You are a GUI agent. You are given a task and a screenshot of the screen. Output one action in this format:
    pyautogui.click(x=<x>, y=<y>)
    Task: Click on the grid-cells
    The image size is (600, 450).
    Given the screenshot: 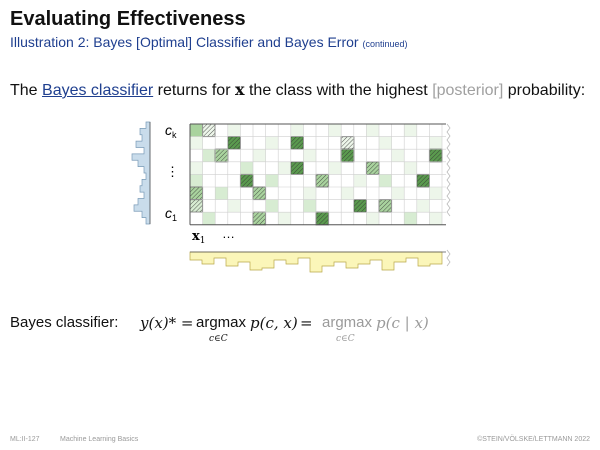 What is the action you would take?
    pyautogui.click(x=316, y=174)
    